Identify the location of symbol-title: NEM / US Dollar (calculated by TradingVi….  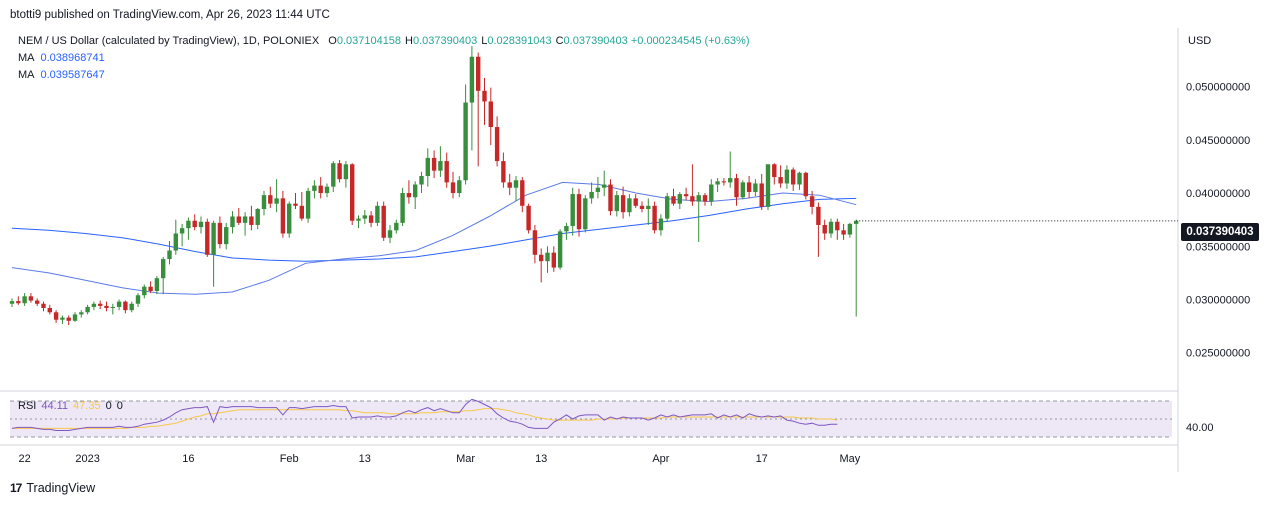
(169, 41).